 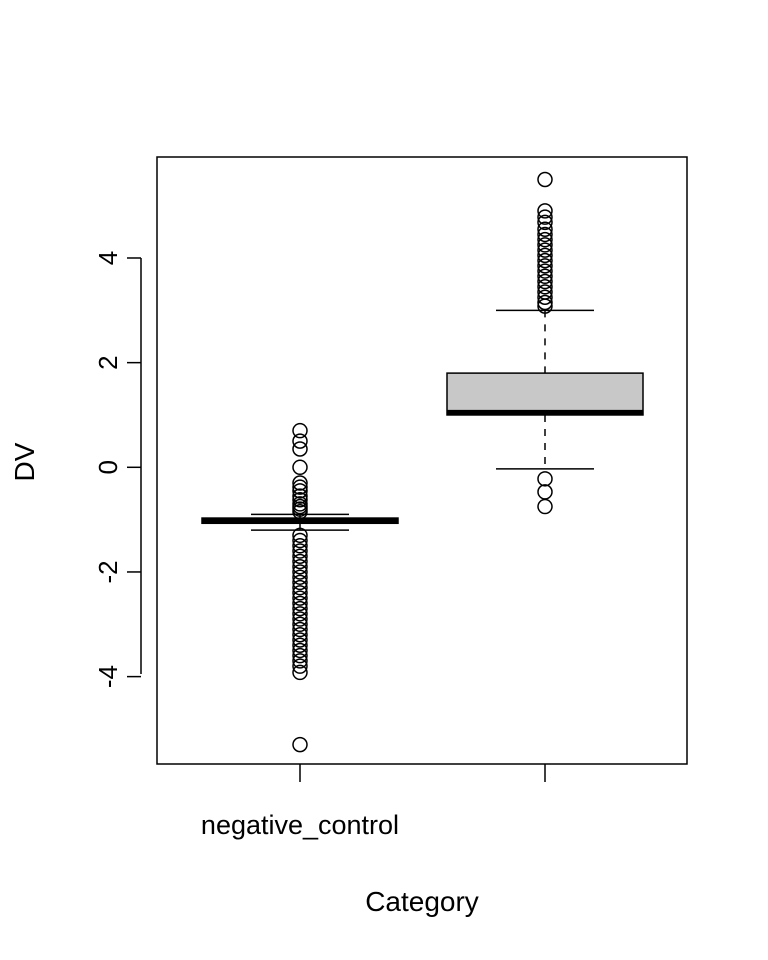 I want to click on y-axis: -4 -2 0 2 4, so click(x=117, y=469).